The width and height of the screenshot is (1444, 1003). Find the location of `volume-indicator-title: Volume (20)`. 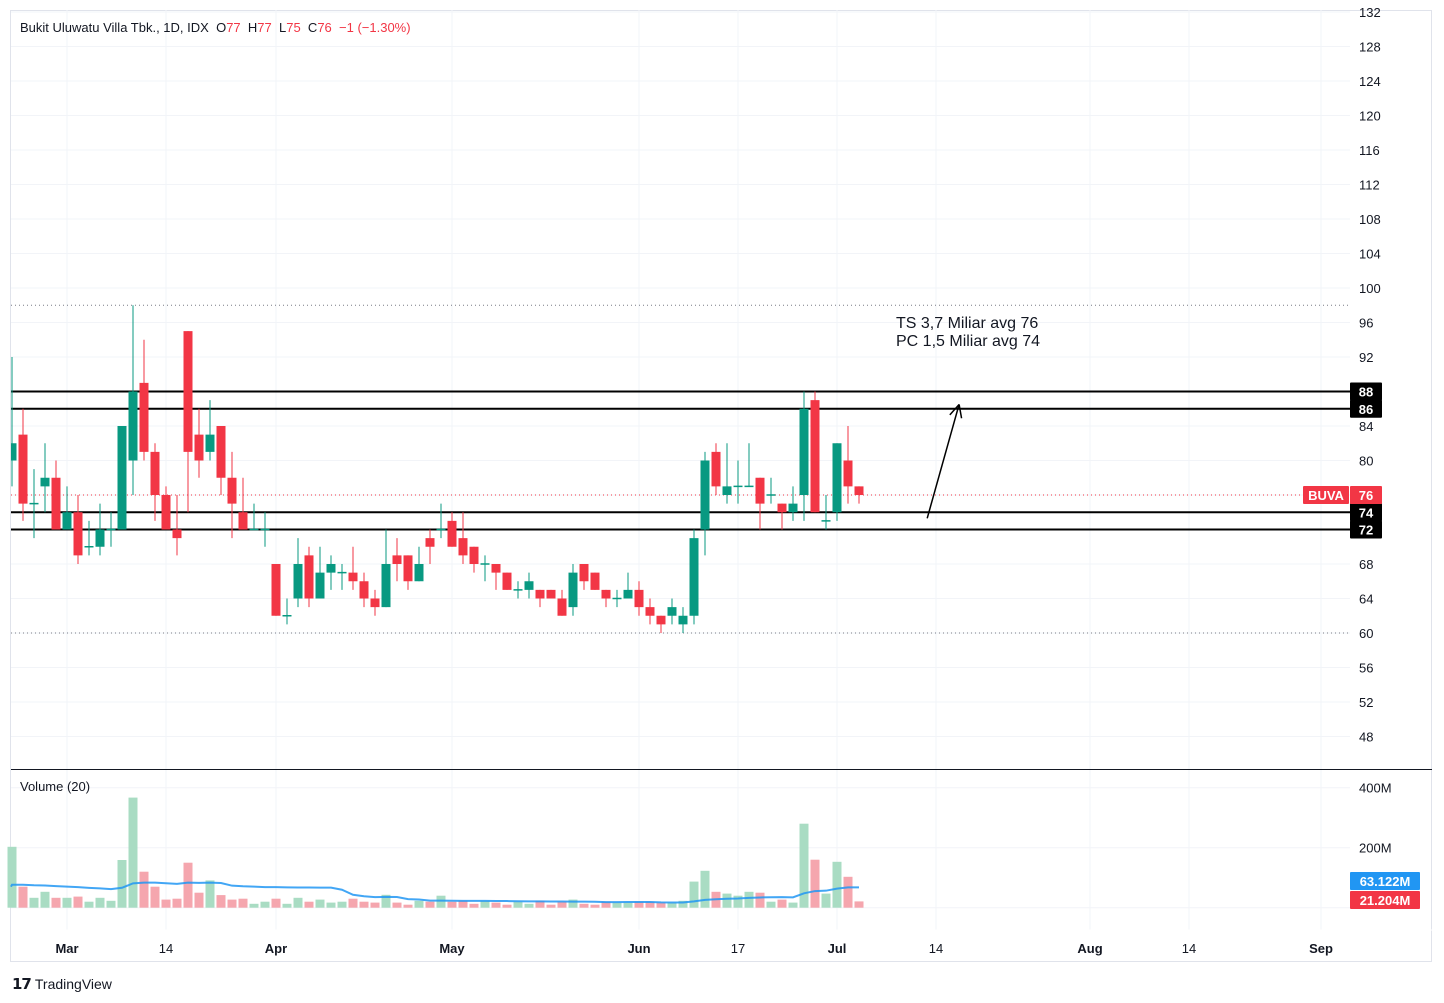

volume-indicator-title: Volume (20) is located at coordinates (55, 786).